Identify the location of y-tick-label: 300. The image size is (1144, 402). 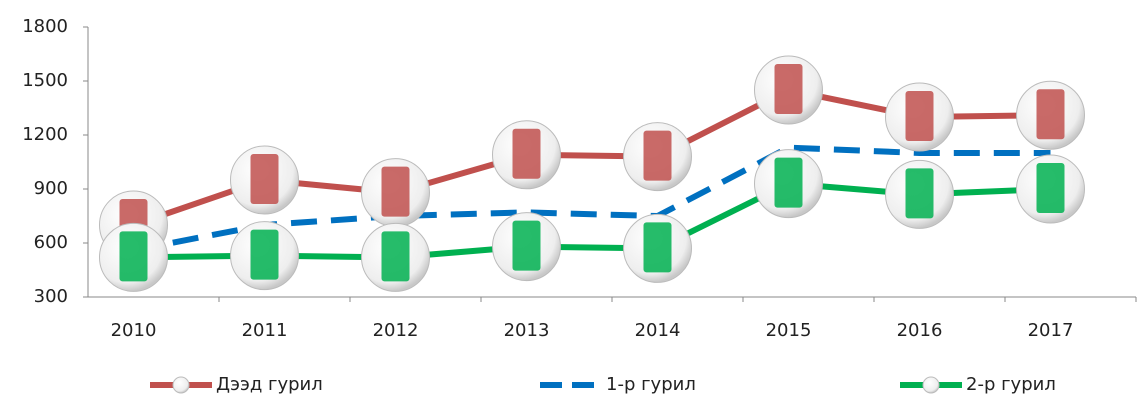
(51, 296).